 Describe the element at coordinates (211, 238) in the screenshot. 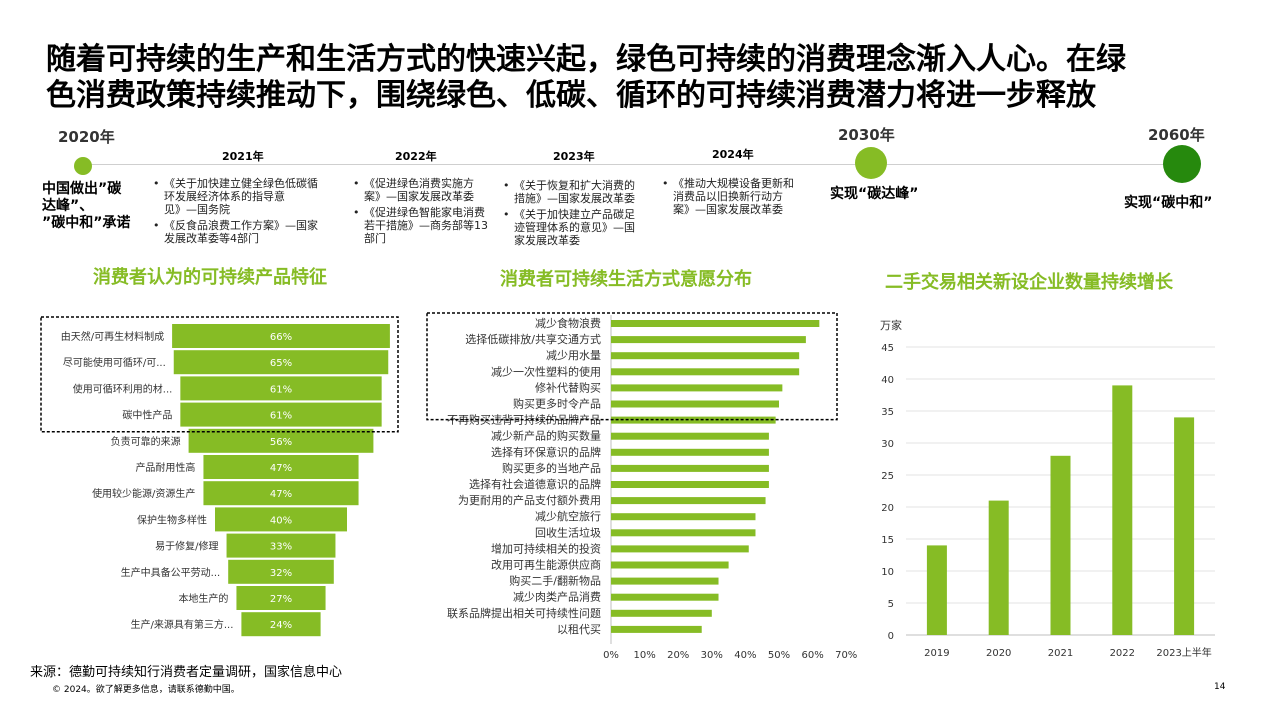

I see `policy-line: 发展改革委等4部门` at that location.